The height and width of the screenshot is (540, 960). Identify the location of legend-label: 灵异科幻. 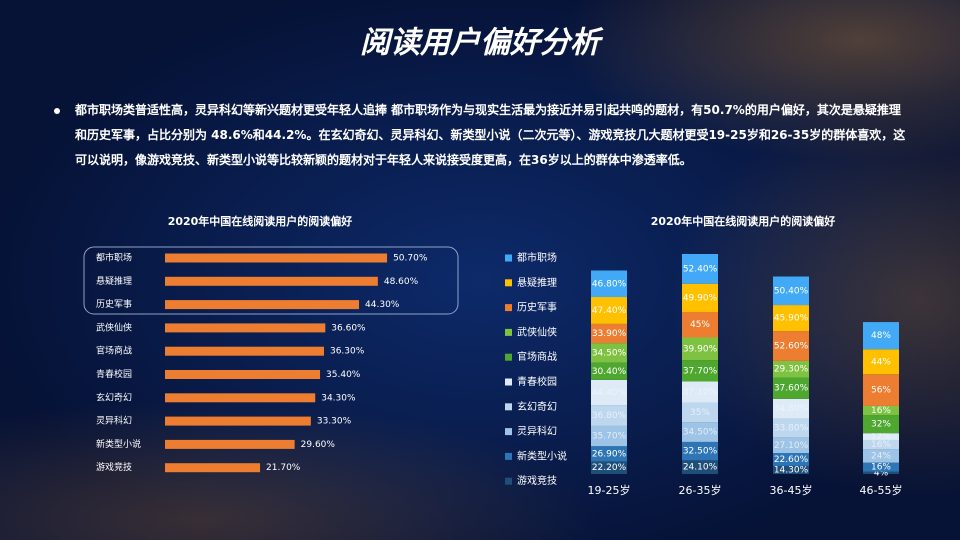
(537, 431).